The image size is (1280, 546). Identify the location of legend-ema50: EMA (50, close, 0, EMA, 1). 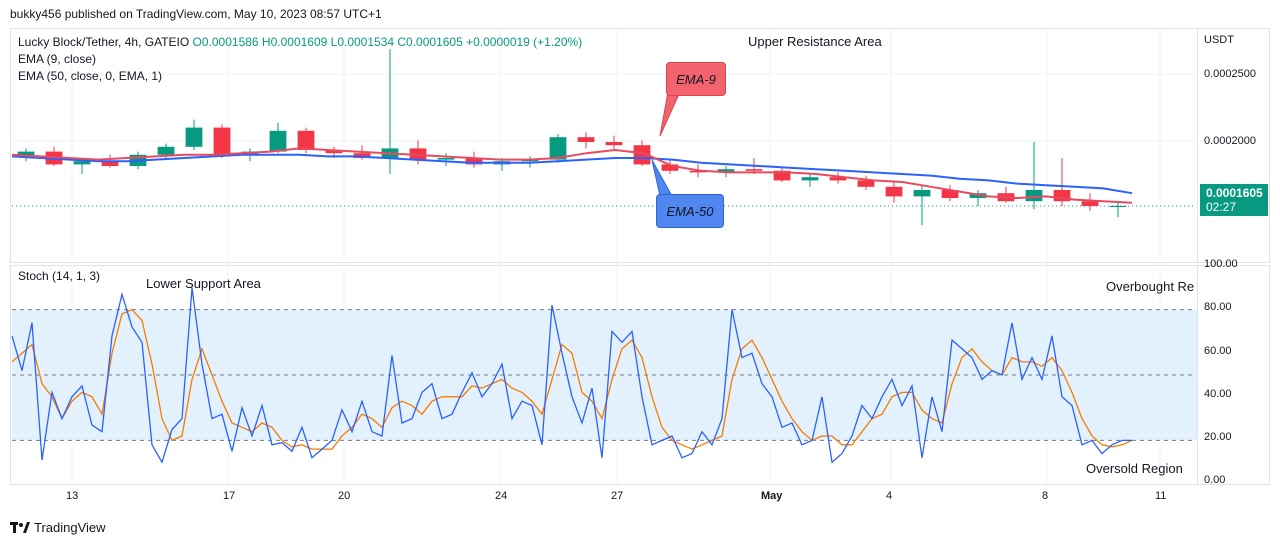
(90, 76).